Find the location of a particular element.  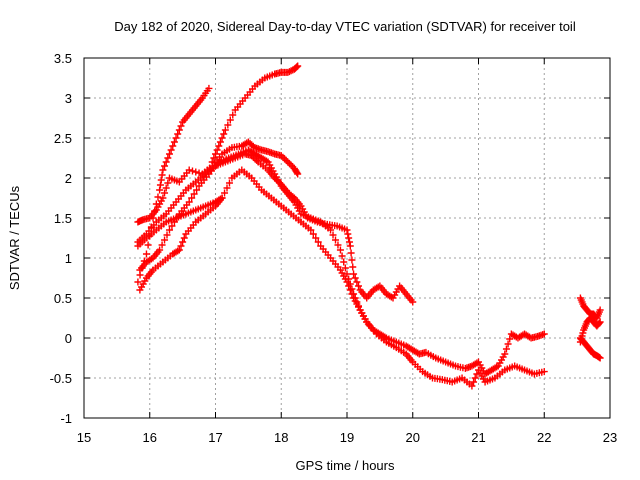

x-tick-label: 22 is located at coordinates (544, 437).